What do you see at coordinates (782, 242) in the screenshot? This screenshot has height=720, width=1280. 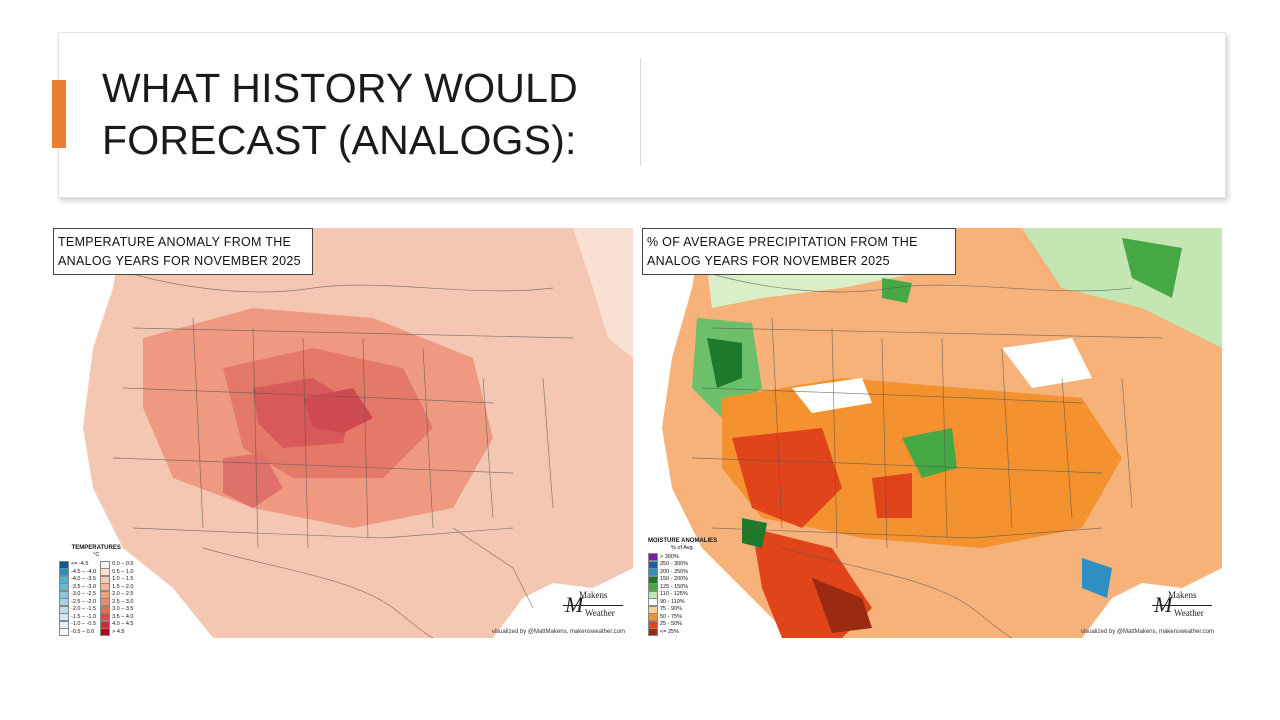 I see `precipitation-caption-line1: % OF AVERAGE PRECIPITATION FROM THE` at bounding box center [782, 242].